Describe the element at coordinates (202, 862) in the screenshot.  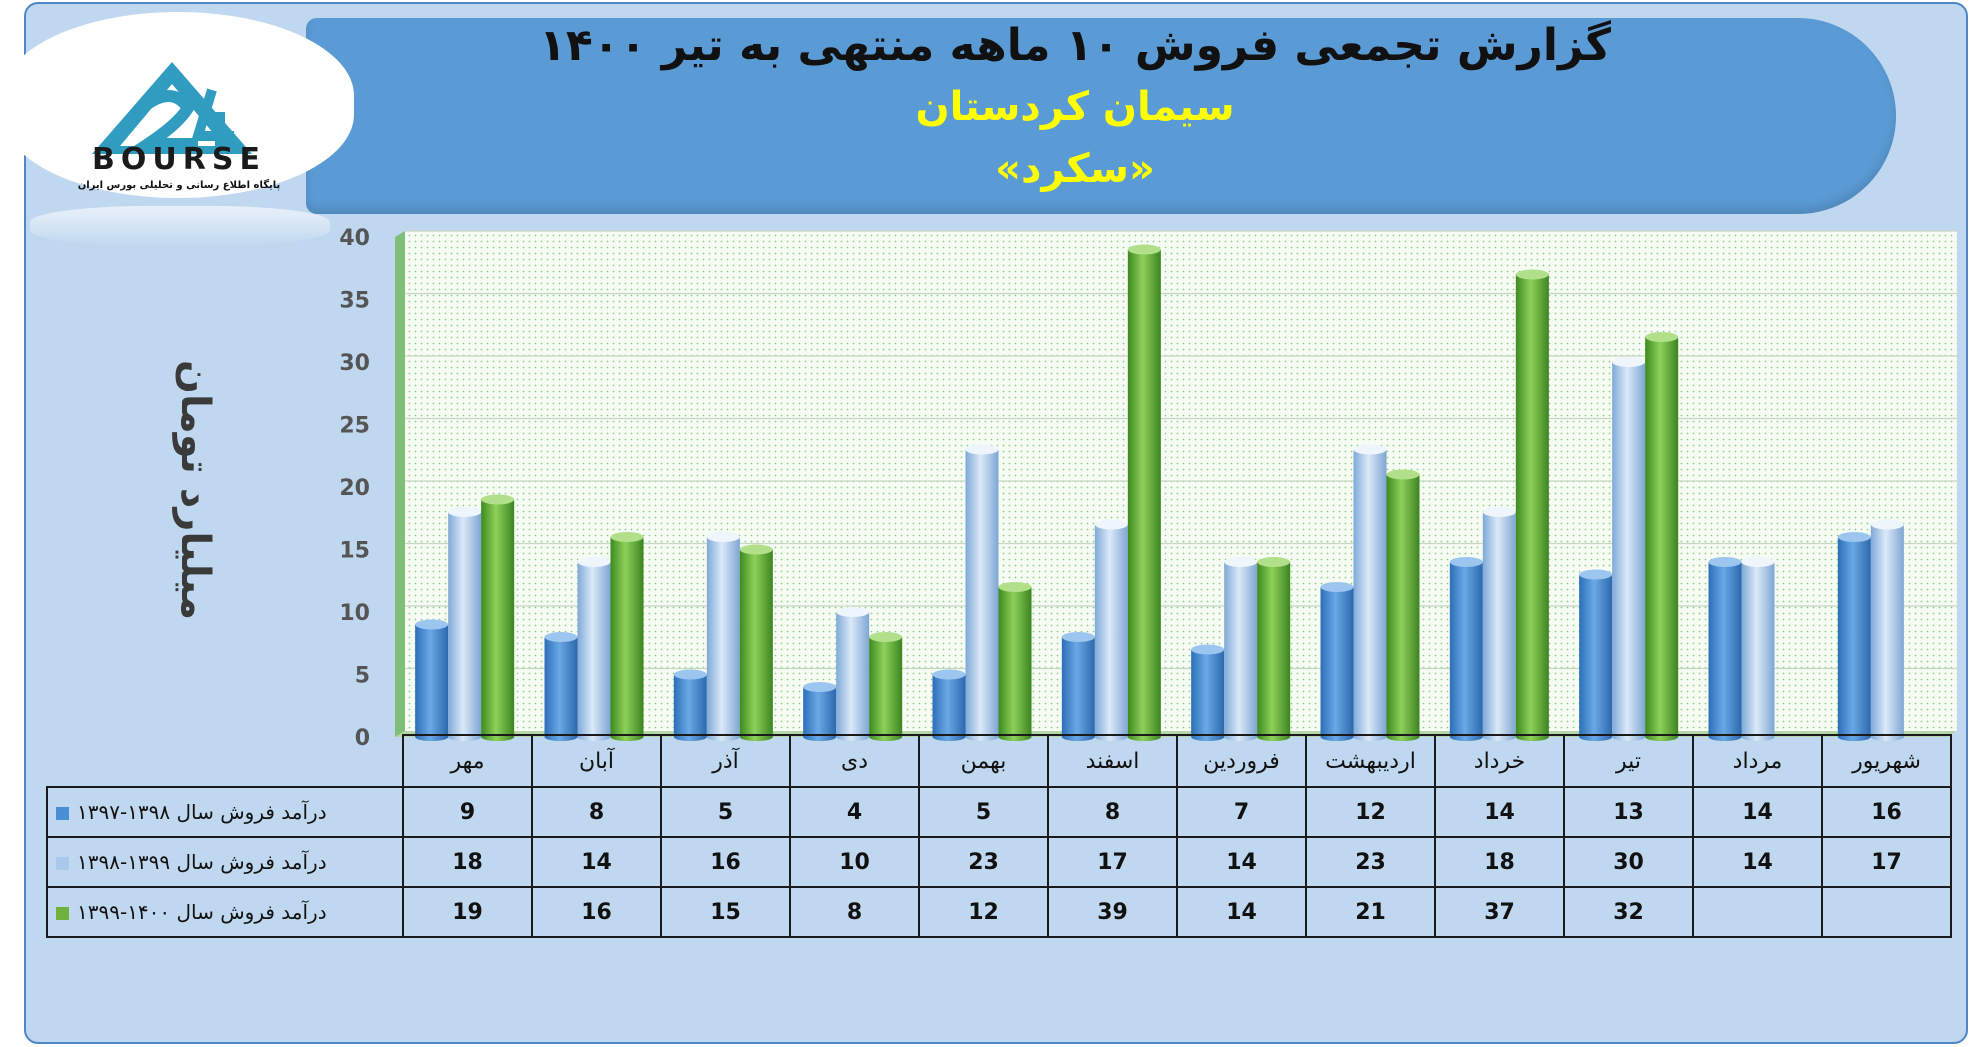
I see `series-name: درآمد فروش سال ۱۳۹۹-۱۳۹۸` at that location.